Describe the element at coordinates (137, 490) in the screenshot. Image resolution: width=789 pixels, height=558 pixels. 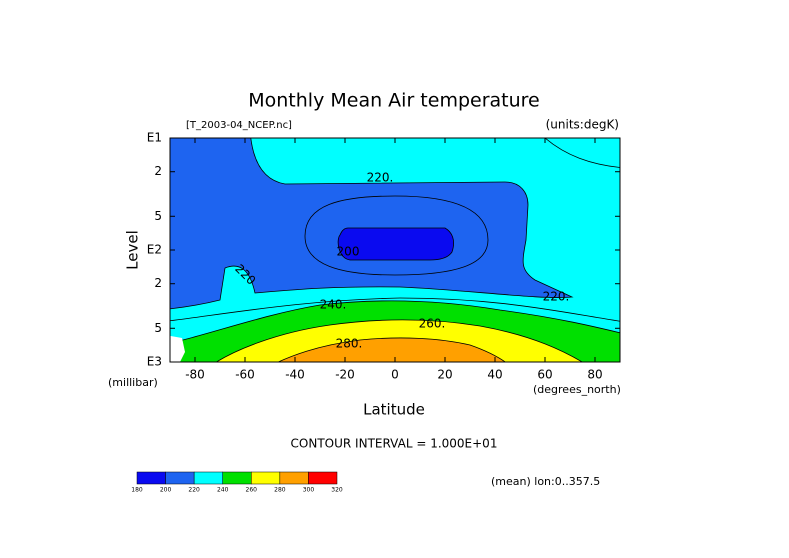
I see `colorbar-label: 180` at that location.